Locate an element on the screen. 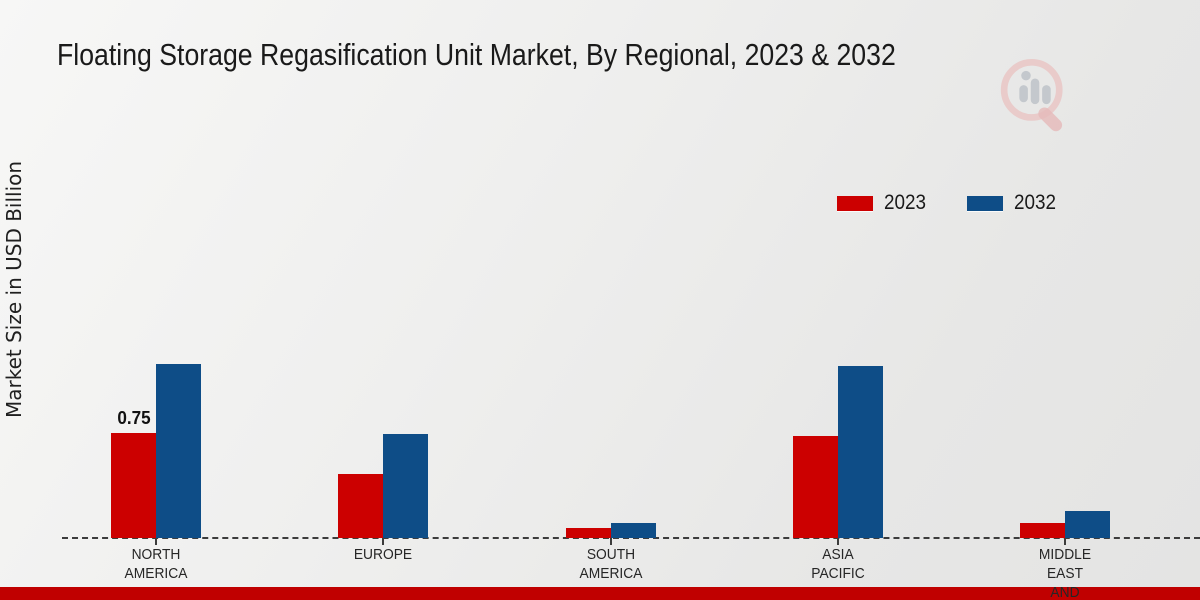  legend-item-2032: 2032 is located at coordinates (1013, 203).